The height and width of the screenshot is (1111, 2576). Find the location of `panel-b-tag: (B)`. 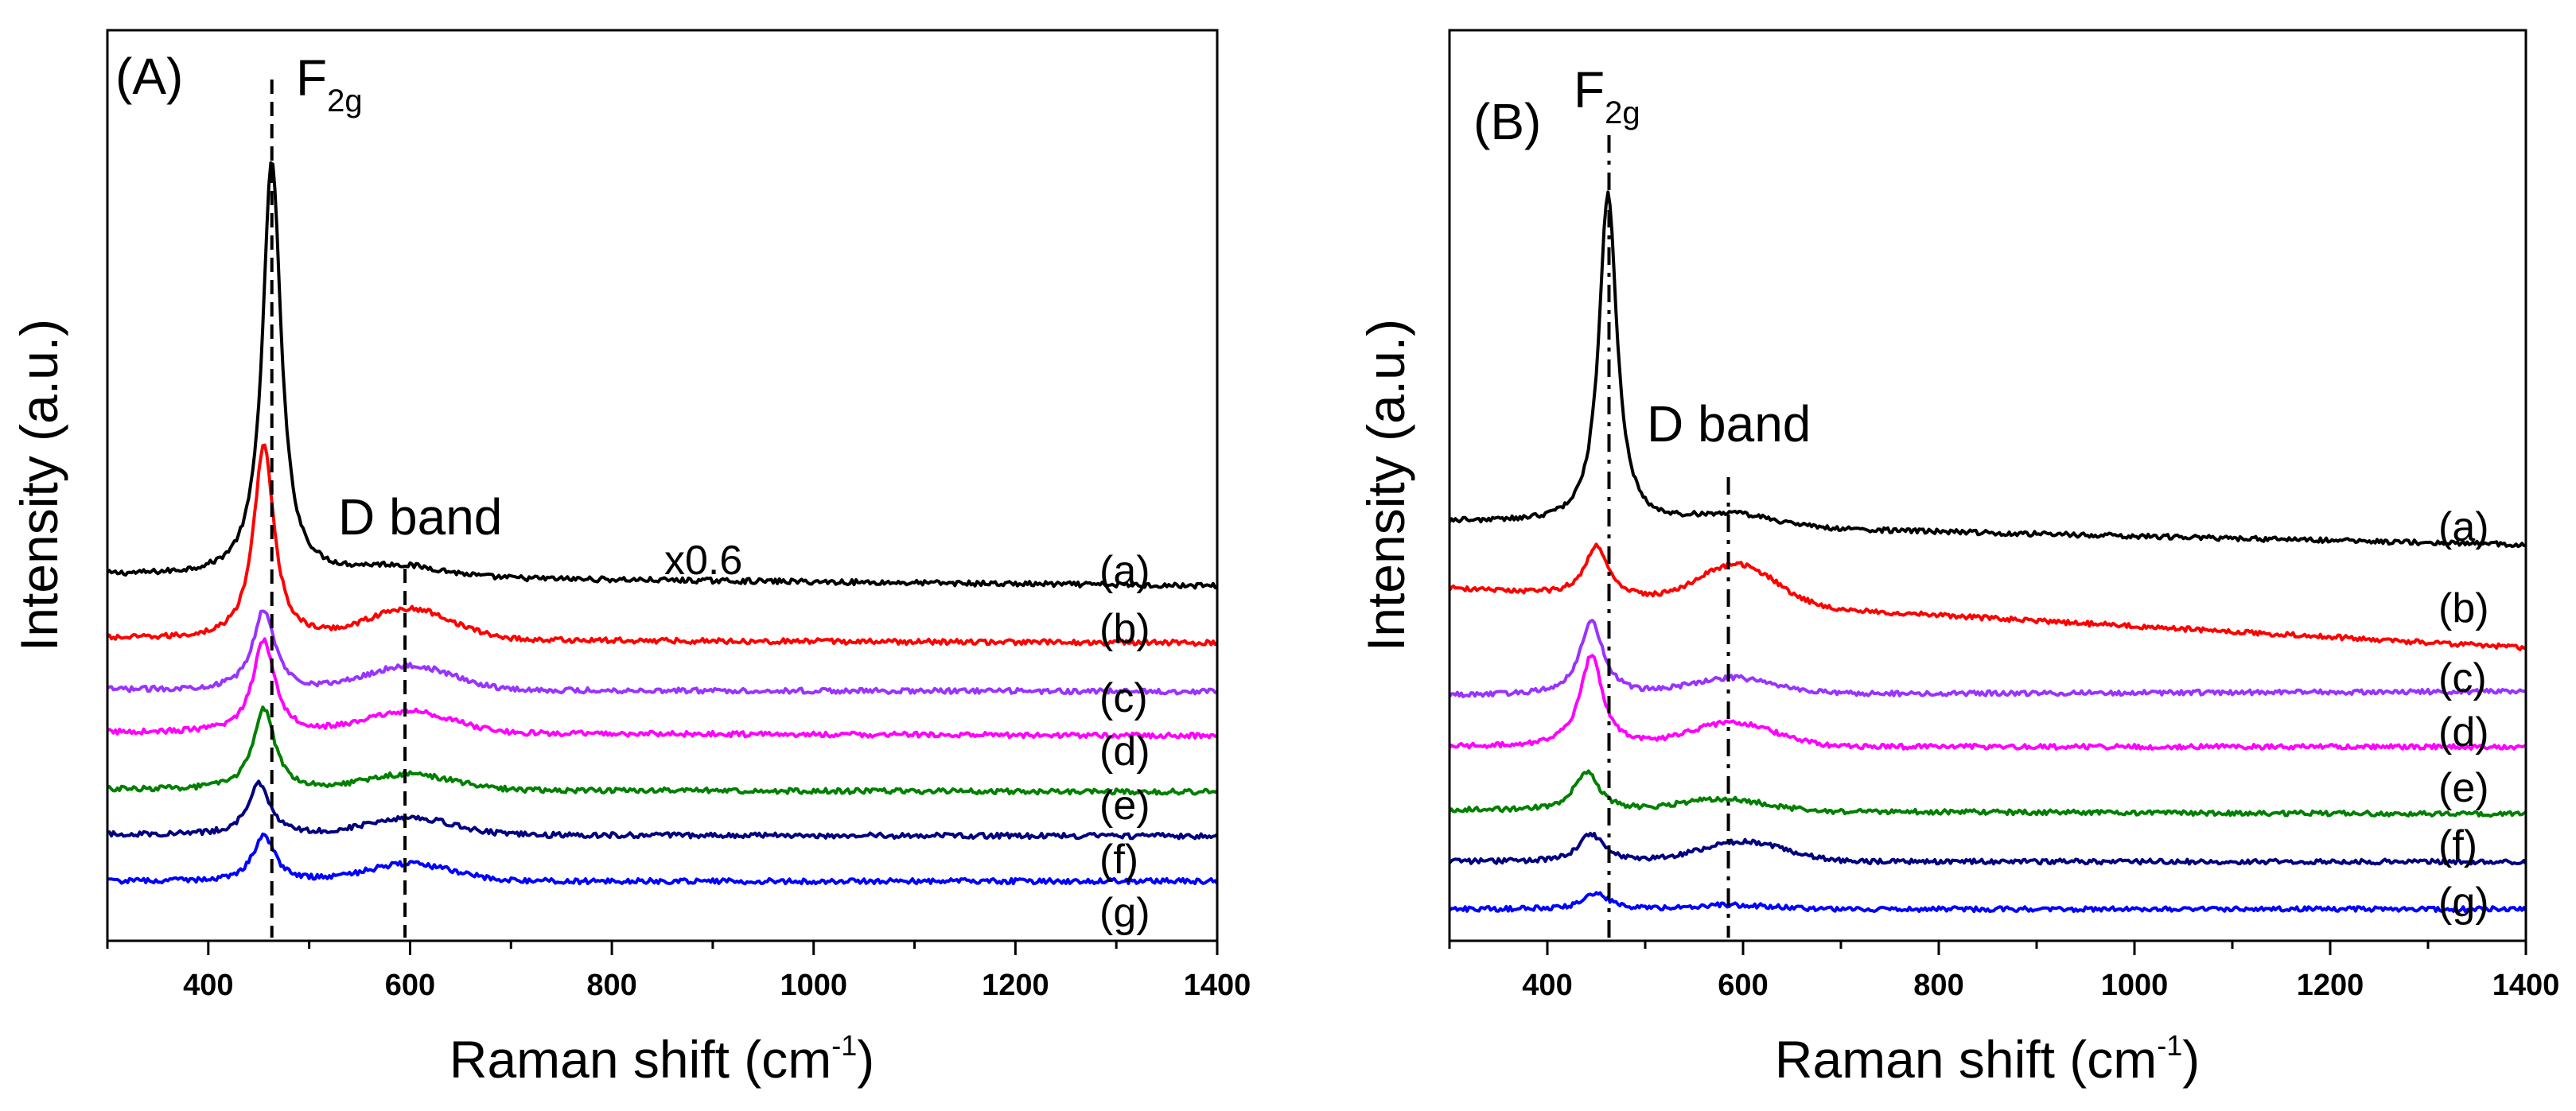

panel-b-tag: (B) is located at coordinates (1507, 121).